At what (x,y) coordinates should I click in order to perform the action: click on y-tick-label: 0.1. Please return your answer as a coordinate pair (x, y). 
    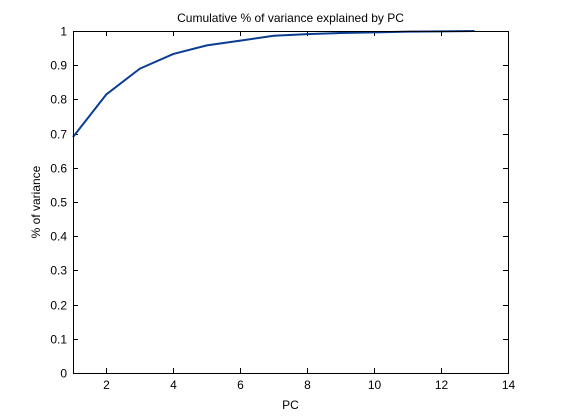
    Looking at the image, I should click on (58, 340).